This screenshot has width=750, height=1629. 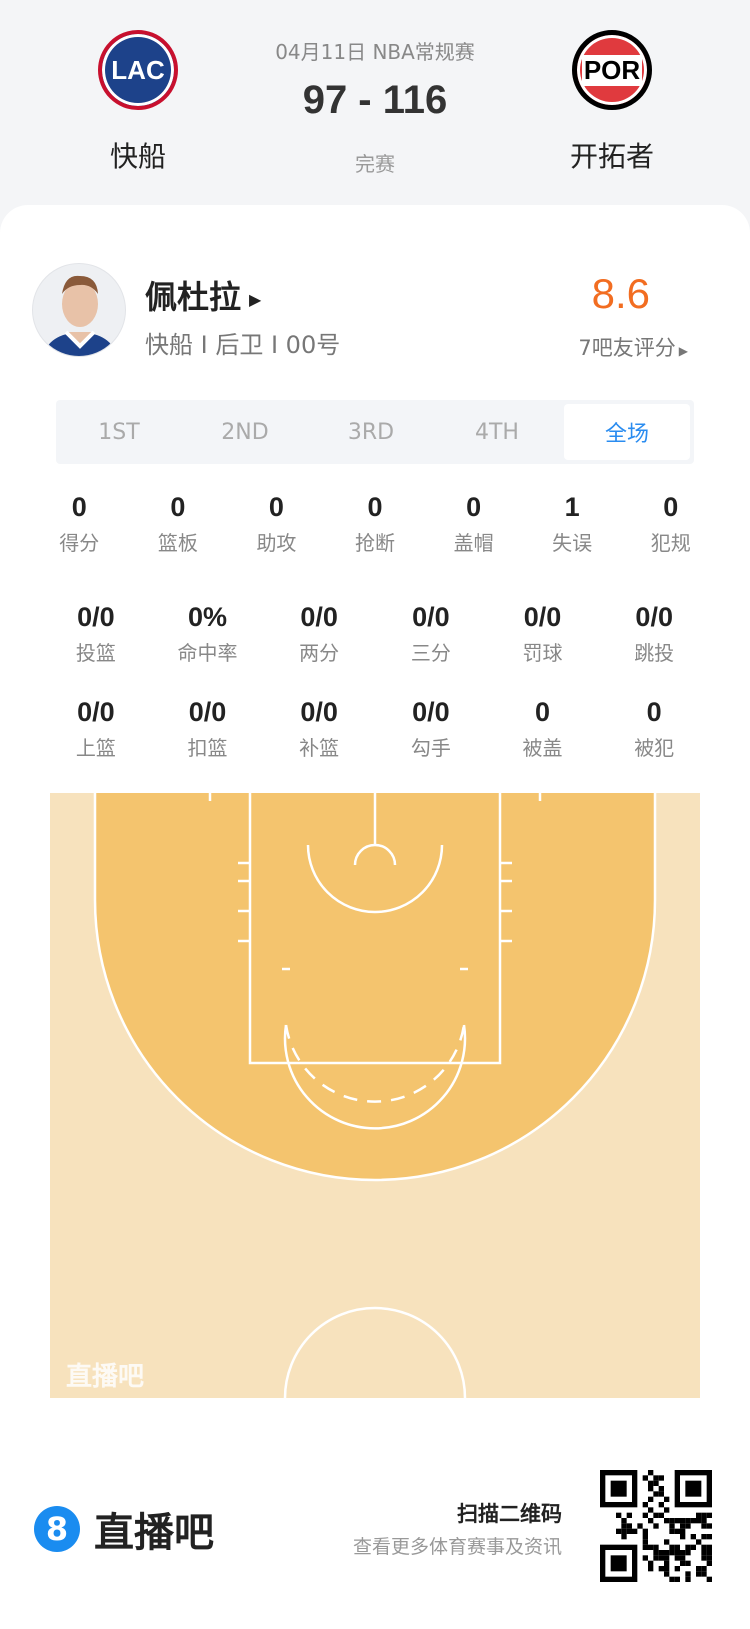 What do you see at coordinates (572, 507) in the screenshot?
I see `stat-value: 1` at bounding box center [572, 507].